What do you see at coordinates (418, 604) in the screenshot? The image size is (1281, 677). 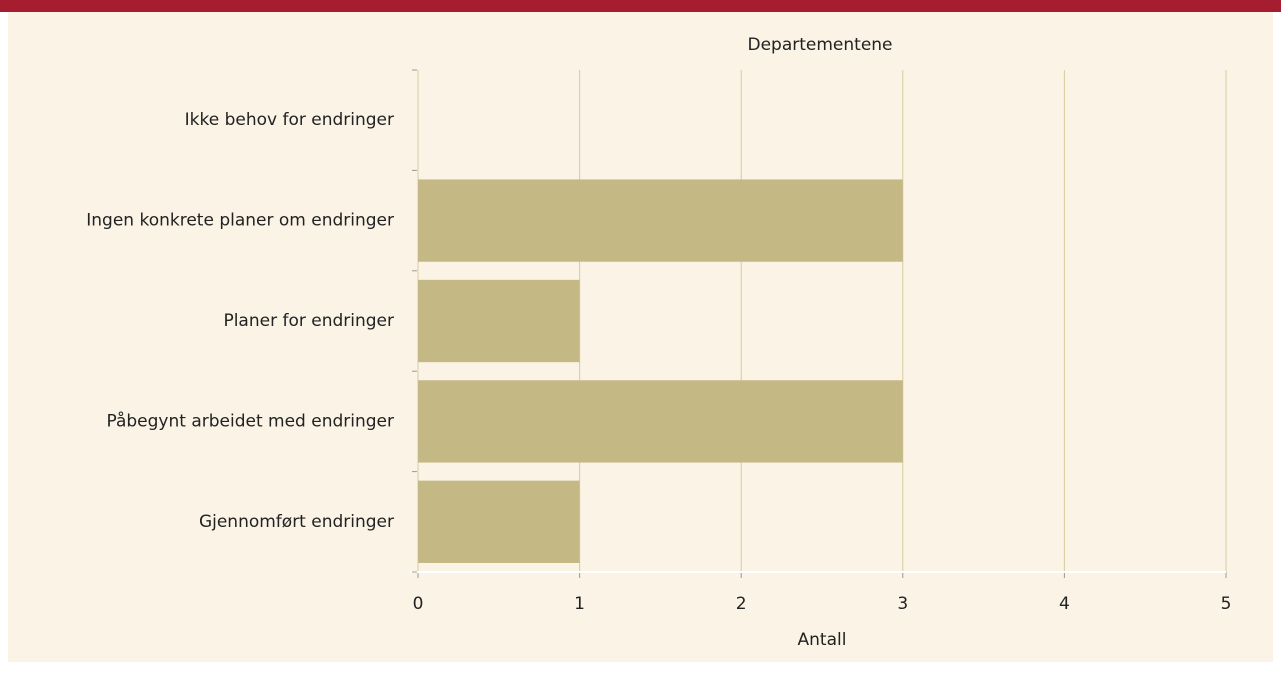 I see `x-tick-label: 0` at bounding box center [418, 604].